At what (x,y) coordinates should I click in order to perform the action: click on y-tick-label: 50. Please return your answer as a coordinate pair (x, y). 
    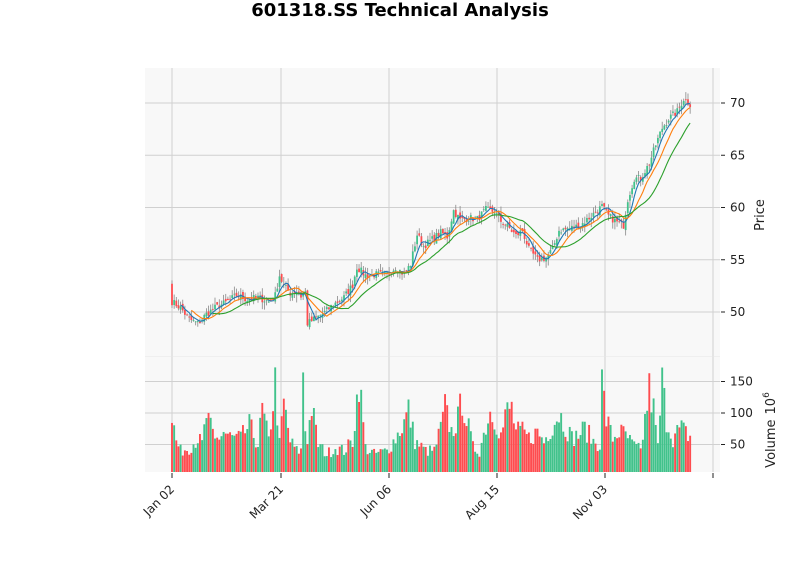
    Looking at the image, I should click on (737, 312).